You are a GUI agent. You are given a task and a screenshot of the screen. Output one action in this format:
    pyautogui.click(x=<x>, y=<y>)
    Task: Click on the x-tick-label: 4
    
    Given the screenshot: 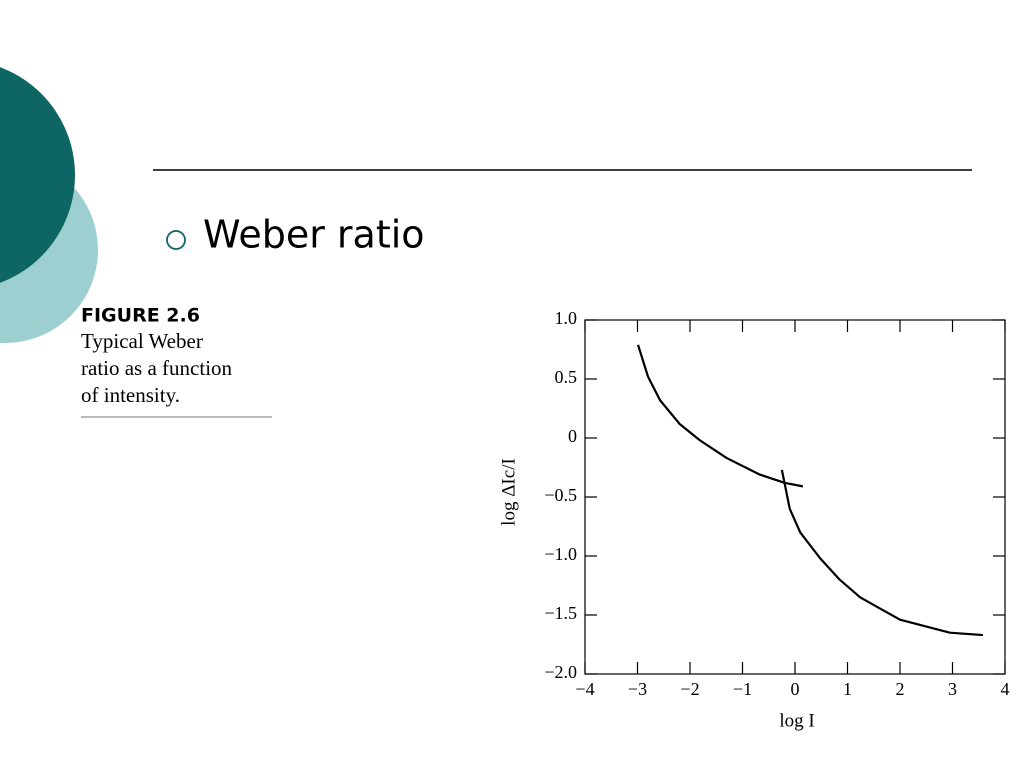 What is the action you would take?
    pyautogui.click(x=1005, y=689)
    